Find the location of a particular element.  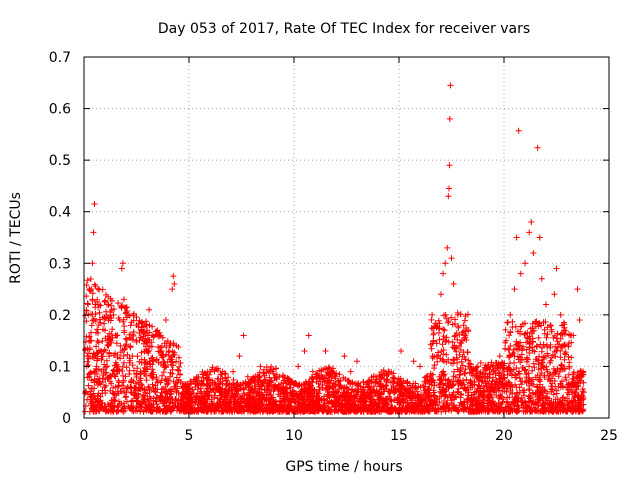

x-tick-label: 10 is located at coordinates (294, 436).